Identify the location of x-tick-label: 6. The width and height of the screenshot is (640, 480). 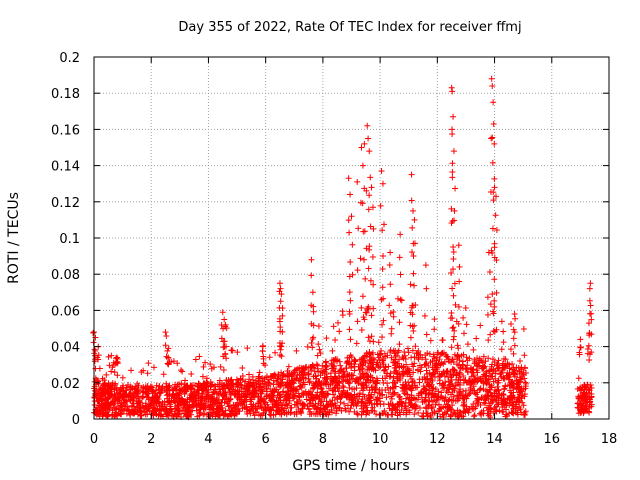
(266, 439).